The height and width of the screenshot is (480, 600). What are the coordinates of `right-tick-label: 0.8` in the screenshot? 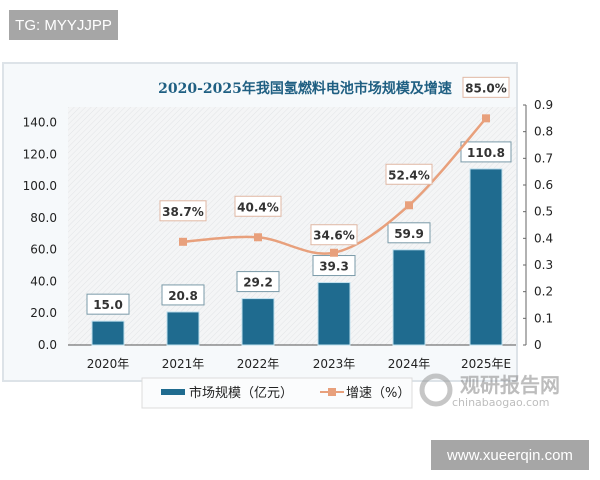 It's located at (543, 132).